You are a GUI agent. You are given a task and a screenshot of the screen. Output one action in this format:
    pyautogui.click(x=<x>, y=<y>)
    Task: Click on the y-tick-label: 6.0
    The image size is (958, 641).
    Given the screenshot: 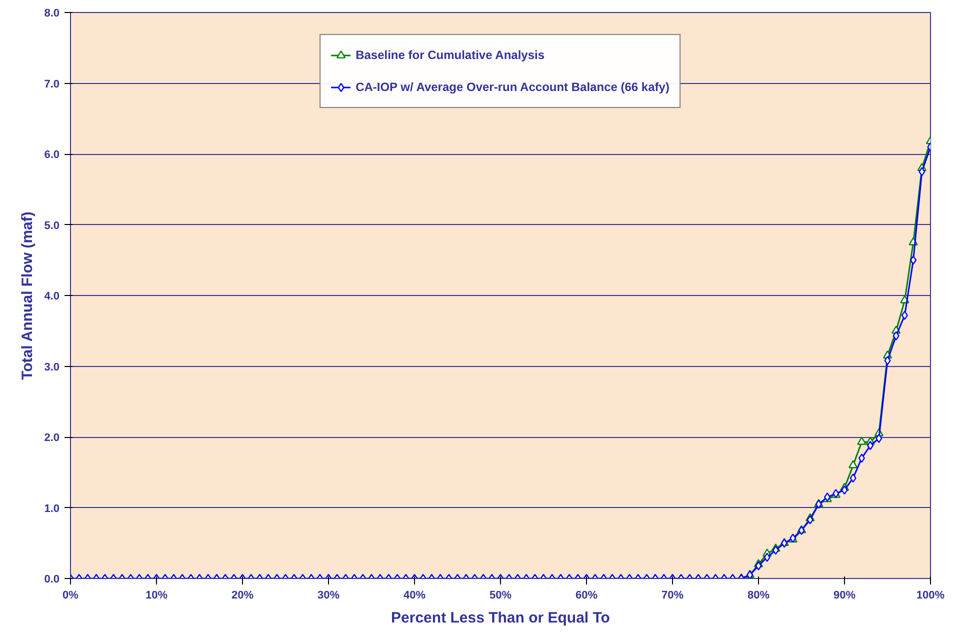 What is the action you would take?
    pyautogui.click(x=52, y=155)
    